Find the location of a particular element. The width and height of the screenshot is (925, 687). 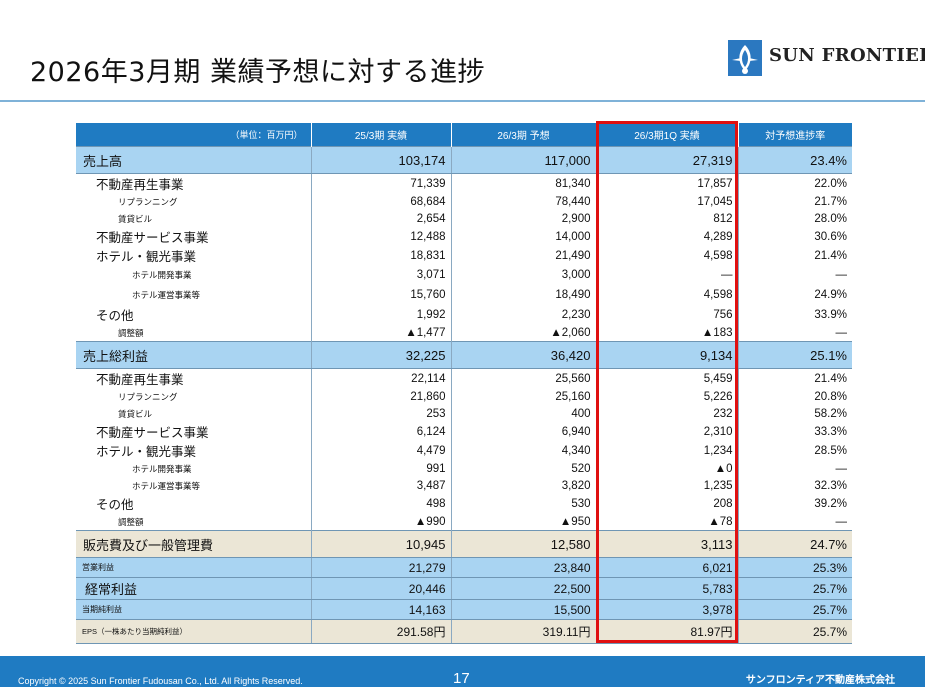

table-row: 販売費及び一般管理費 10,945 12,580 3,113 24.7% is located at coordinates (464, 544).